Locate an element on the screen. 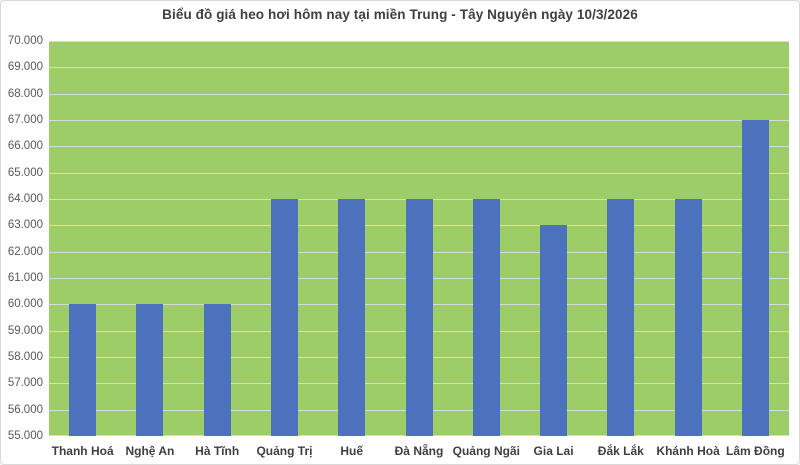  y-tick-label: 70.000 is located at coordinates (25, 41).